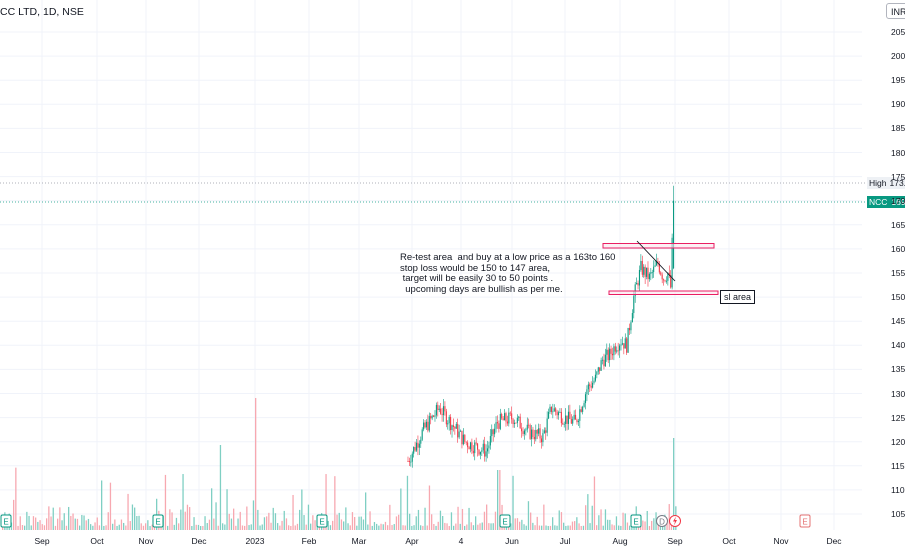 The image size is (905, 550). What do you see at coordinates (897, 202) in the screenshot?
I see `ticker-value: 169.` at bounding box center [897, 202].